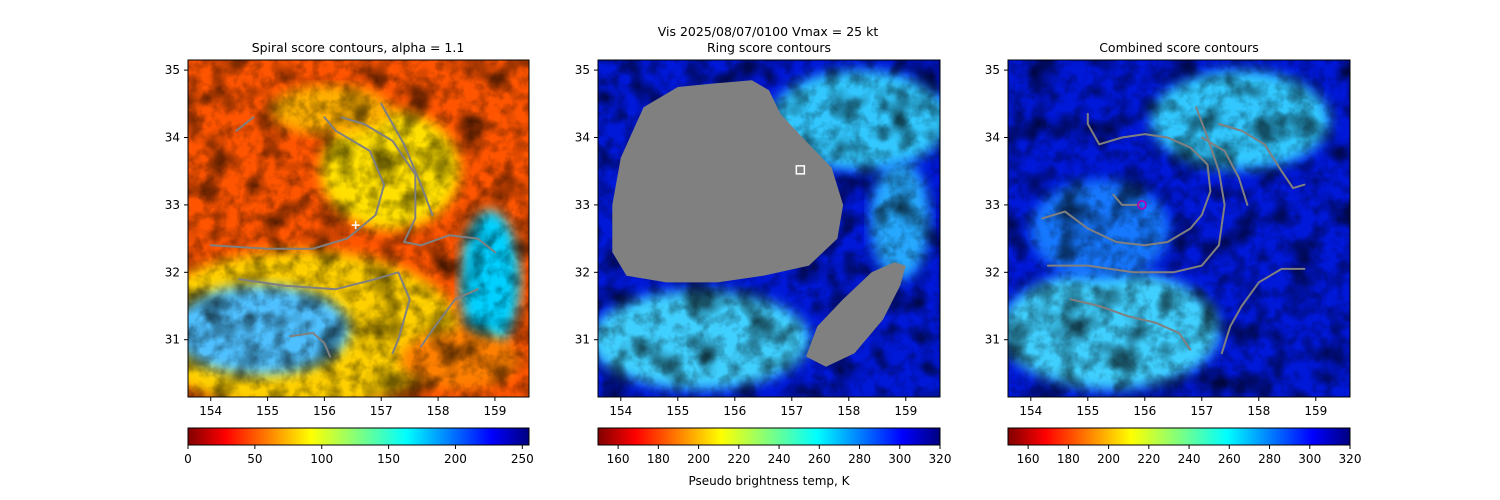  I want to click on colorbar-tick-label-combined: 180, so click(1068, 459).